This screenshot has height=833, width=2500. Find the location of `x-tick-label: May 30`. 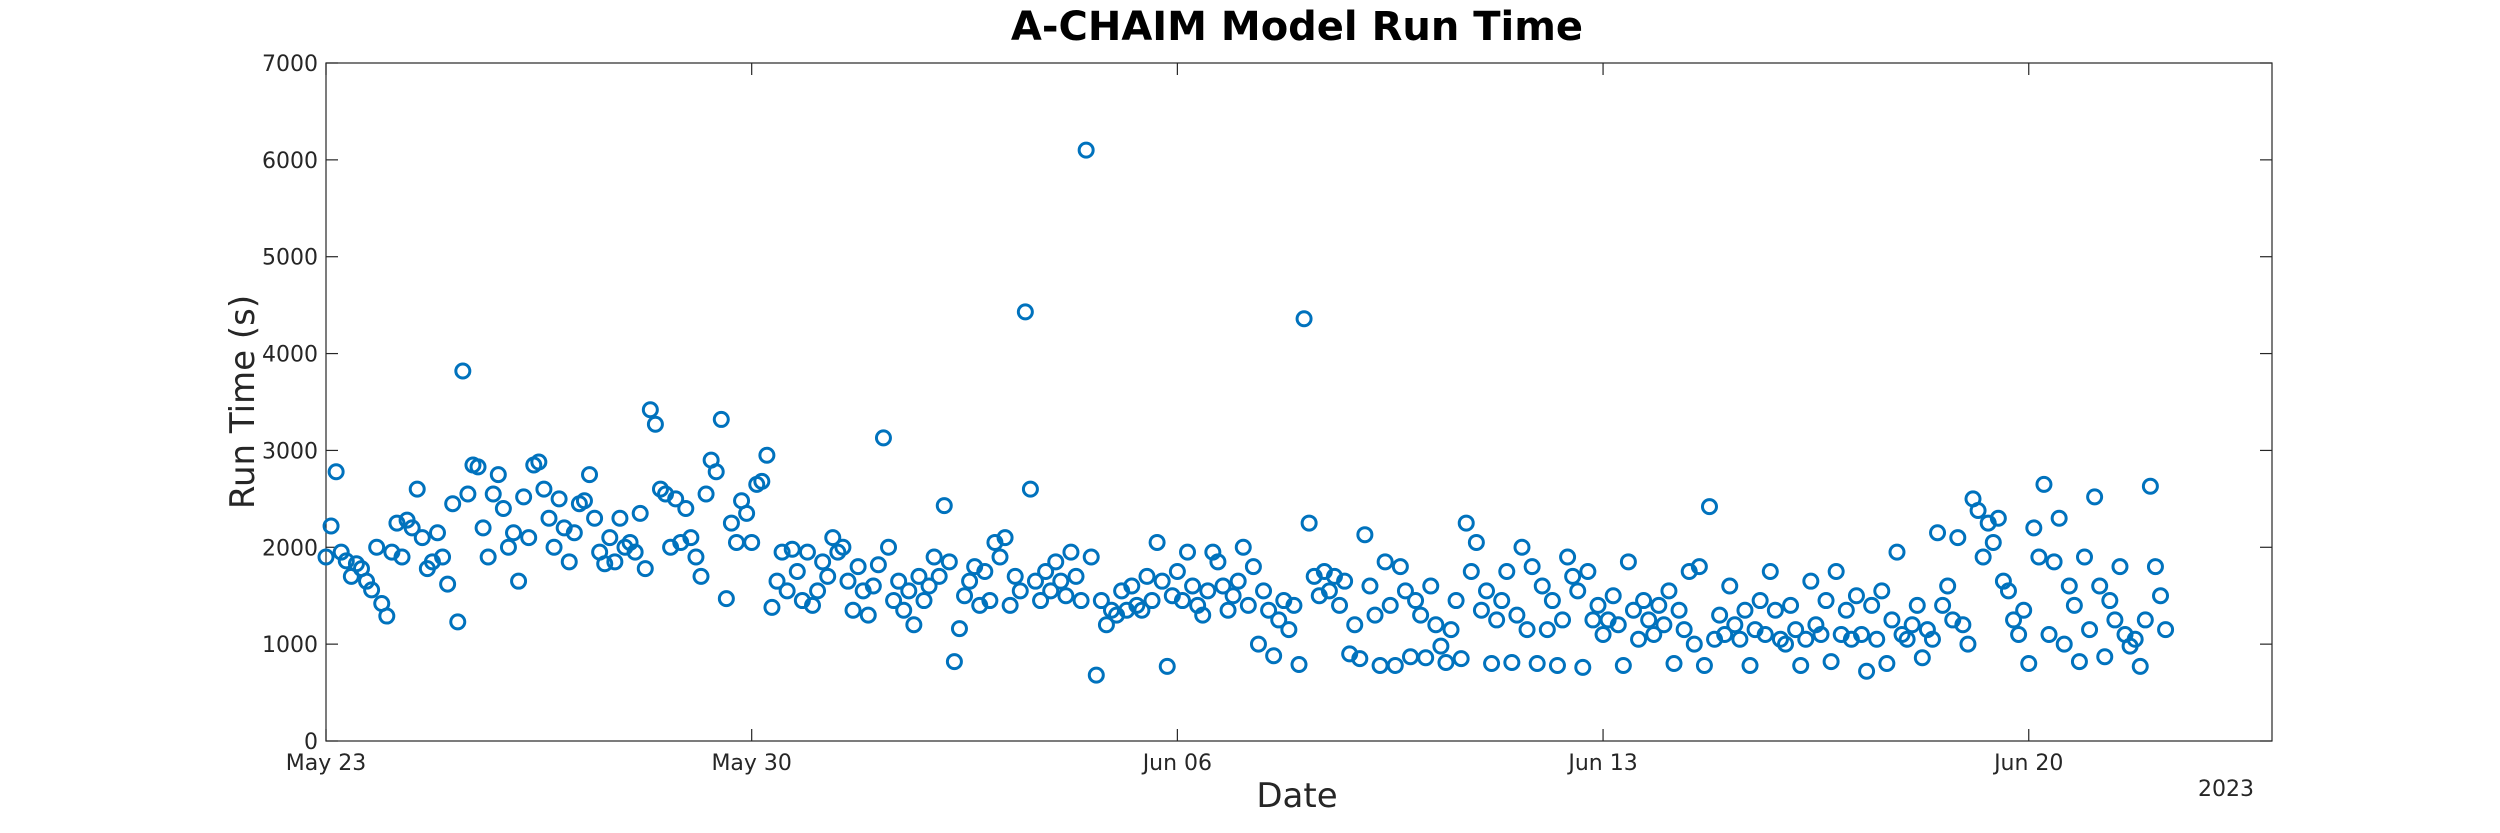

x-tick-label: May 30 is located at coordinates (751, 763).